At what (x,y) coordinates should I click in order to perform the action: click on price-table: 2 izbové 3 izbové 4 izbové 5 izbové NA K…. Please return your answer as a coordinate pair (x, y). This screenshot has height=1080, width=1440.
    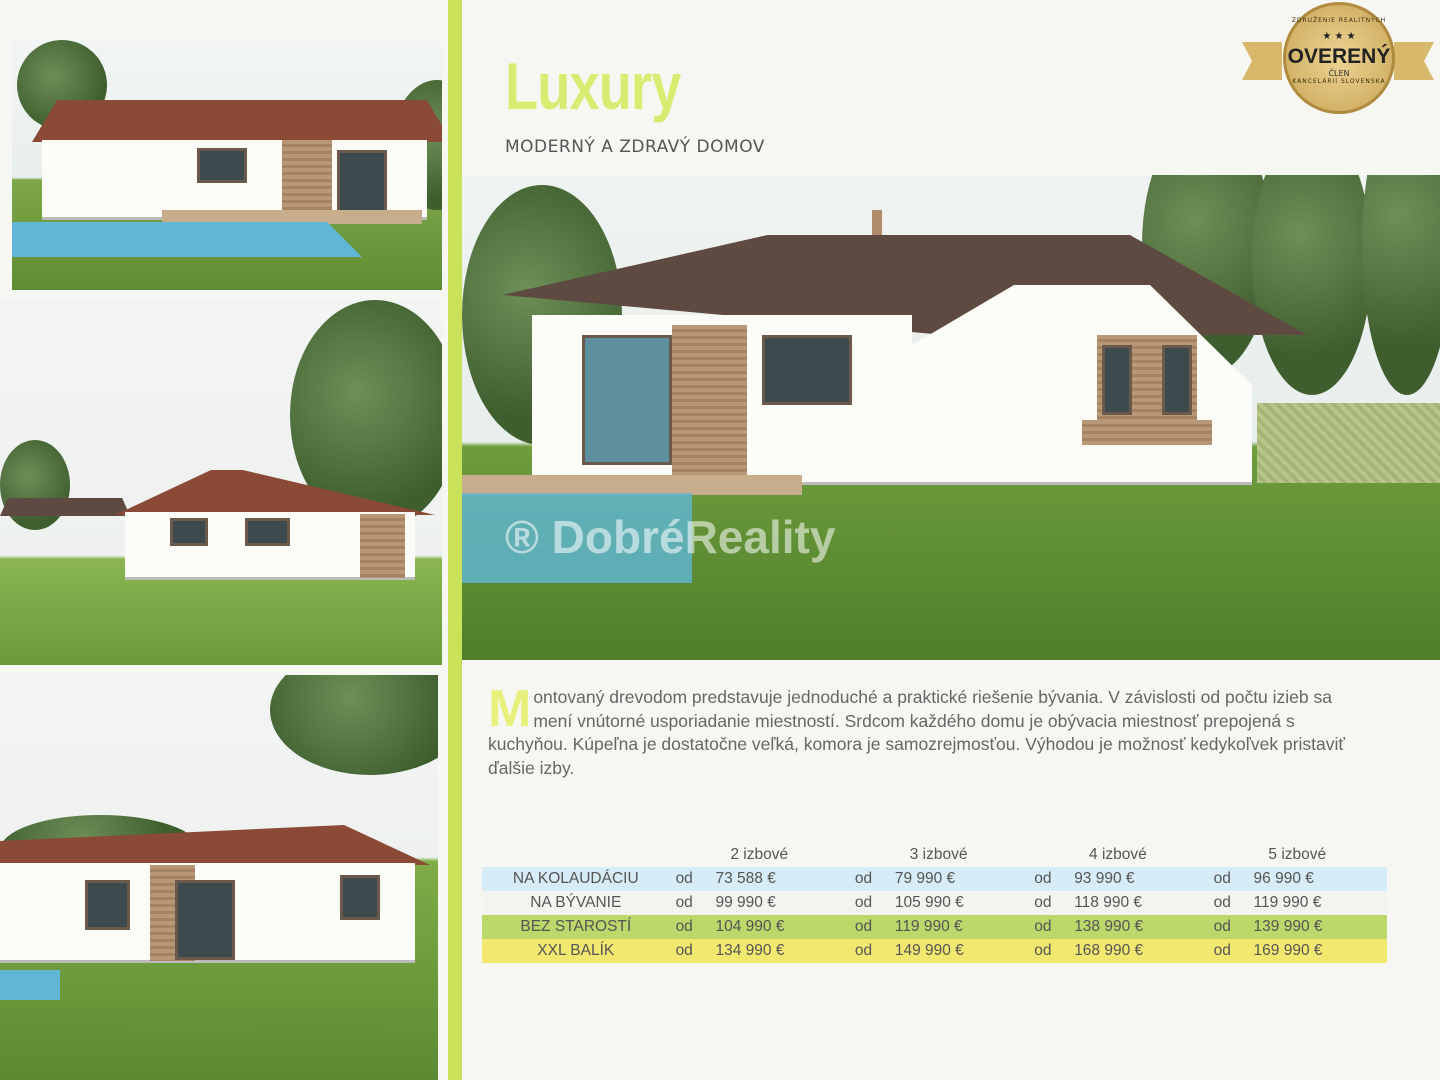
    Looking at the image, I should click on (934, 903).